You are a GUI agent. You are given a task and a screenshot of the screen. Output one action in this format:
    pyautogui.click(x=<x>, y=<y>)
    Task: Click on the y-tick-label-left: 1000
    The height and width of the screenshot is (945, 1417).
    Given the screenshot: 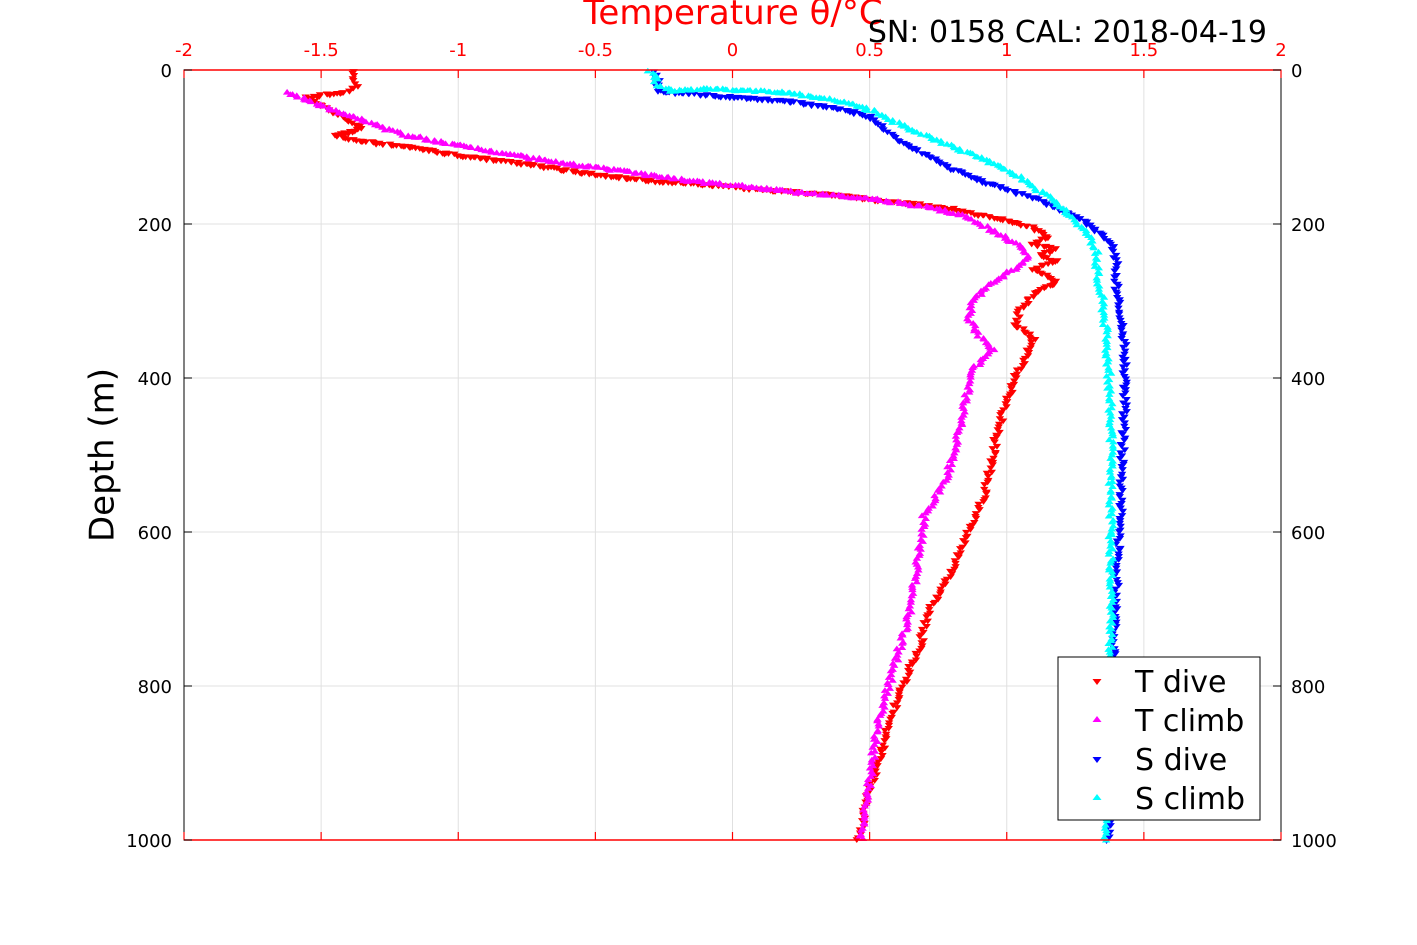 What is the action you would take?
    pyautogui.click(x=149, y=841)
    